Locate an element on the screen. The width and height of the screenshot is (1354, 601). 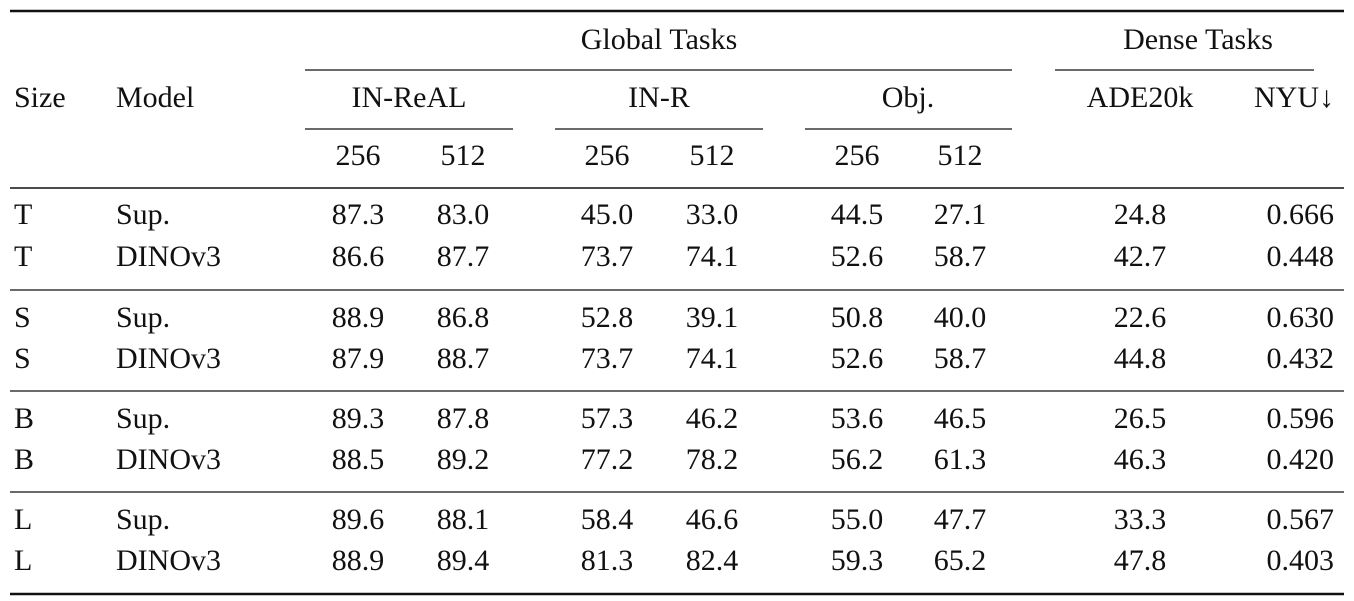
group-header: Dense Tasks is located at coordinates (1198, 39).